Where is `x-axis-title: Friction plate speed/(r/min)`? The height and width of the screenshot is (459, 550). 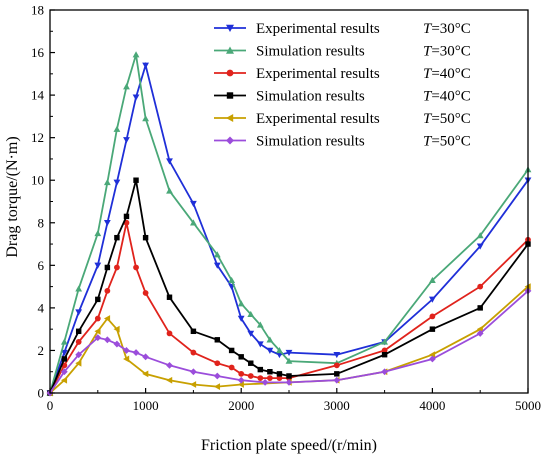
x-axis-title: Friction plate speed/(r/min) is located at coordinates (289, 445).